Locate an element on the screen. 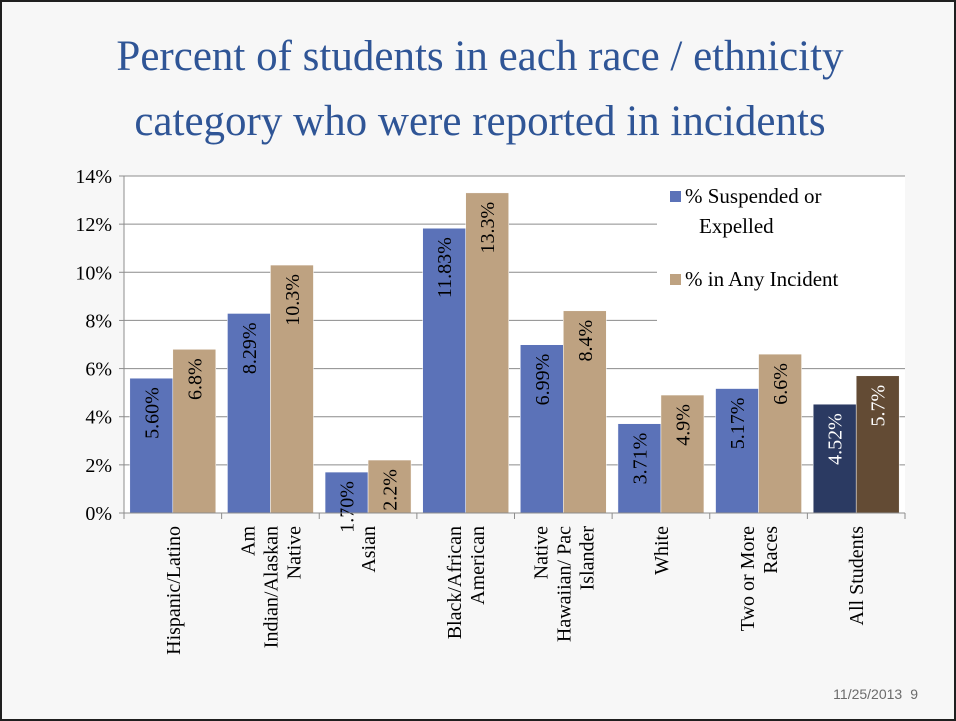 This screenshot has height=721, width=956. data-label: 5.17% is located at coordinates (738, 424).